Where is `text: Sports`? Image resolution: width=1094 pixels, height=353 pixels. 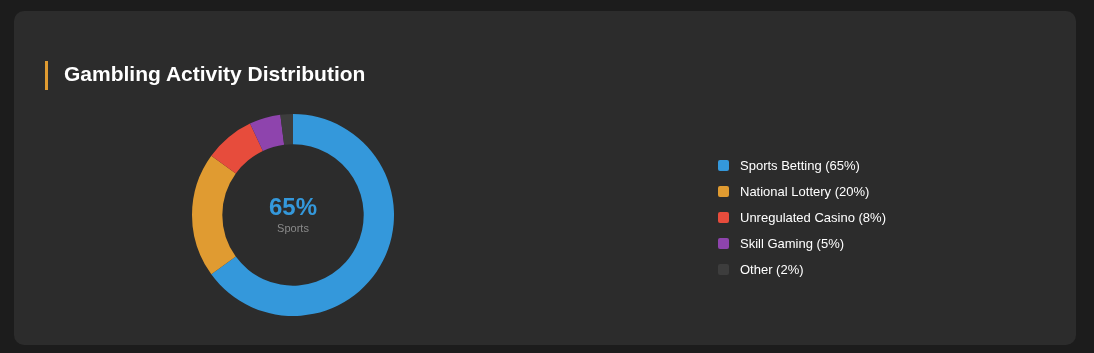
text: Sports is located at coordinates (293, 228).